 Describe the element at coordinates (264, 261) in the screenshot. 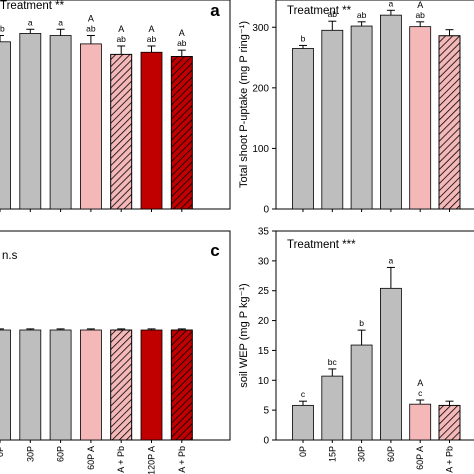

I see `y-tick-label: 30` at that location.